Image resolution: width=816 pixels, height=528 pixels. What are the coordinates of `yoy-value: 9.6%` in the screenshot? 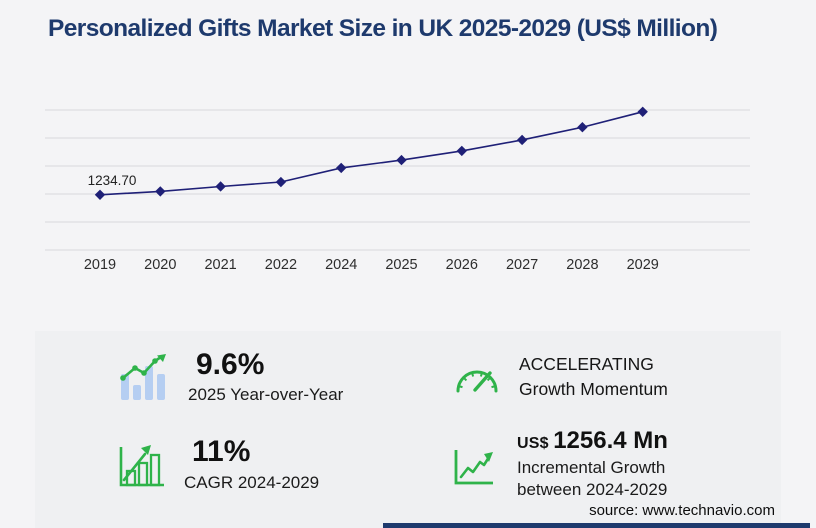 It's located at (230, 364).